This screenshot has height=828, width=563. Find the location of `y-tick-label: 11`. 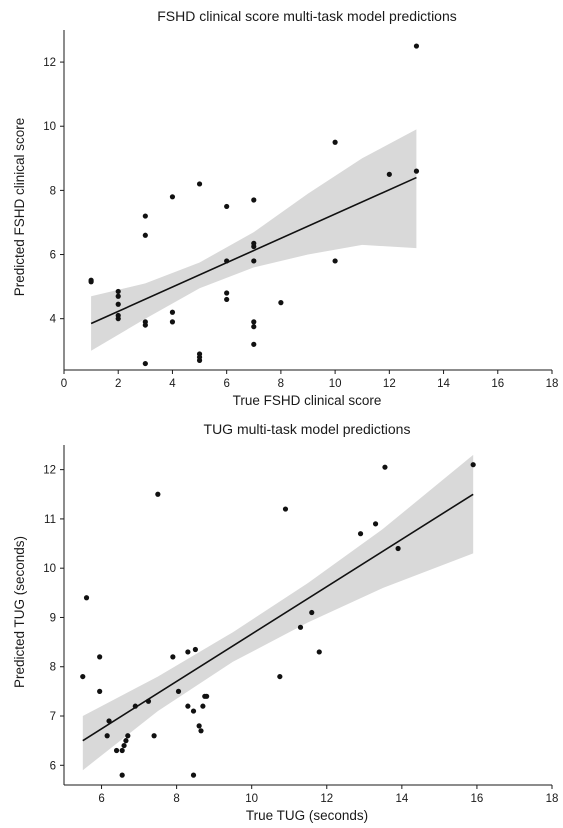

y-tick-label: 11 is located at coordinates (50, 520).